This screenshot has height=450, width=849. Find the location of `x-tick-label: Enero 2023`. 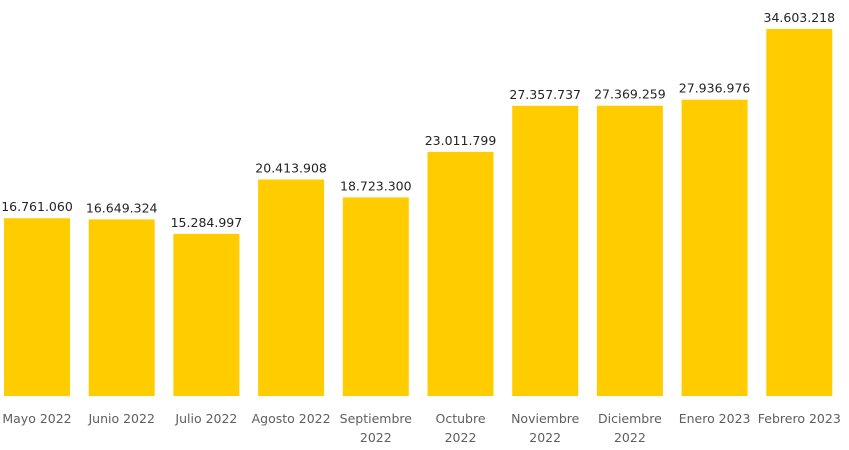

x-tick-label: Enero 2023 is located at coordinates (715, 418).